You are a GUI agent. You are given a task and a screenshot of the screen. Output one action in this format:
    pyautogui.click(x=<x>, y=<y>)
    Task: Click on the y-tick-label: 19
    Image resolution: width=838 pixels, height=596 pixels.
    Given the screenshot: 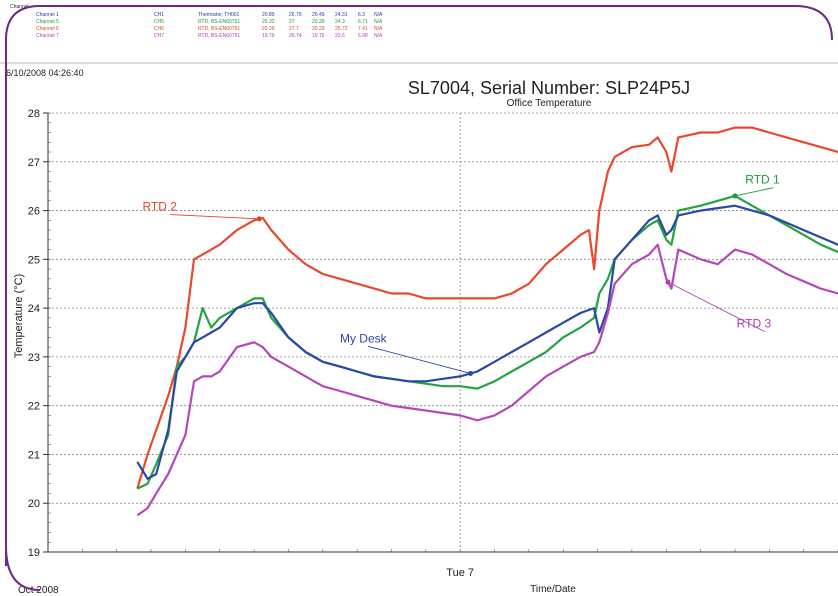 What is the action you would take?
    pyautogui.click(x=34, y=553)
    